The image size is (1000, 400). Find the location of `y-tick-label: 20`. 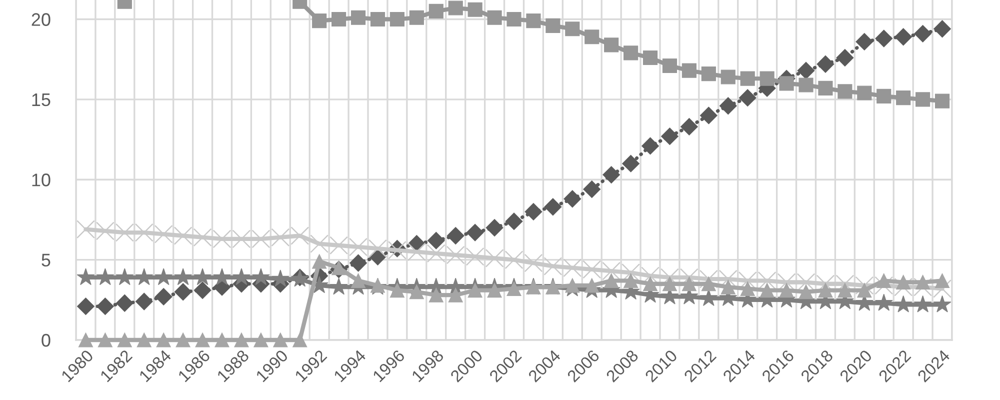

y-tick-label: 20 is located at coordinates (41, 19).